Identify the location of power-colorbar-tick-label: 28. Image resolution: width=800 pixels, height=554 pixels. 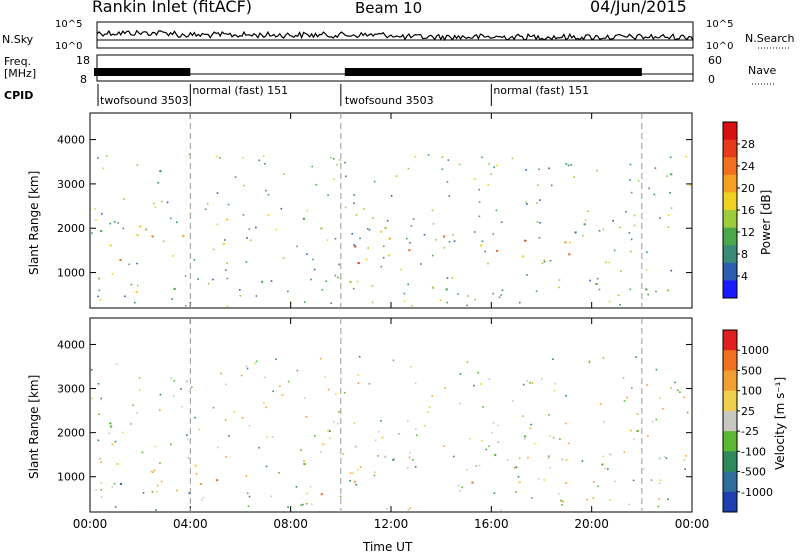
(748, 144).